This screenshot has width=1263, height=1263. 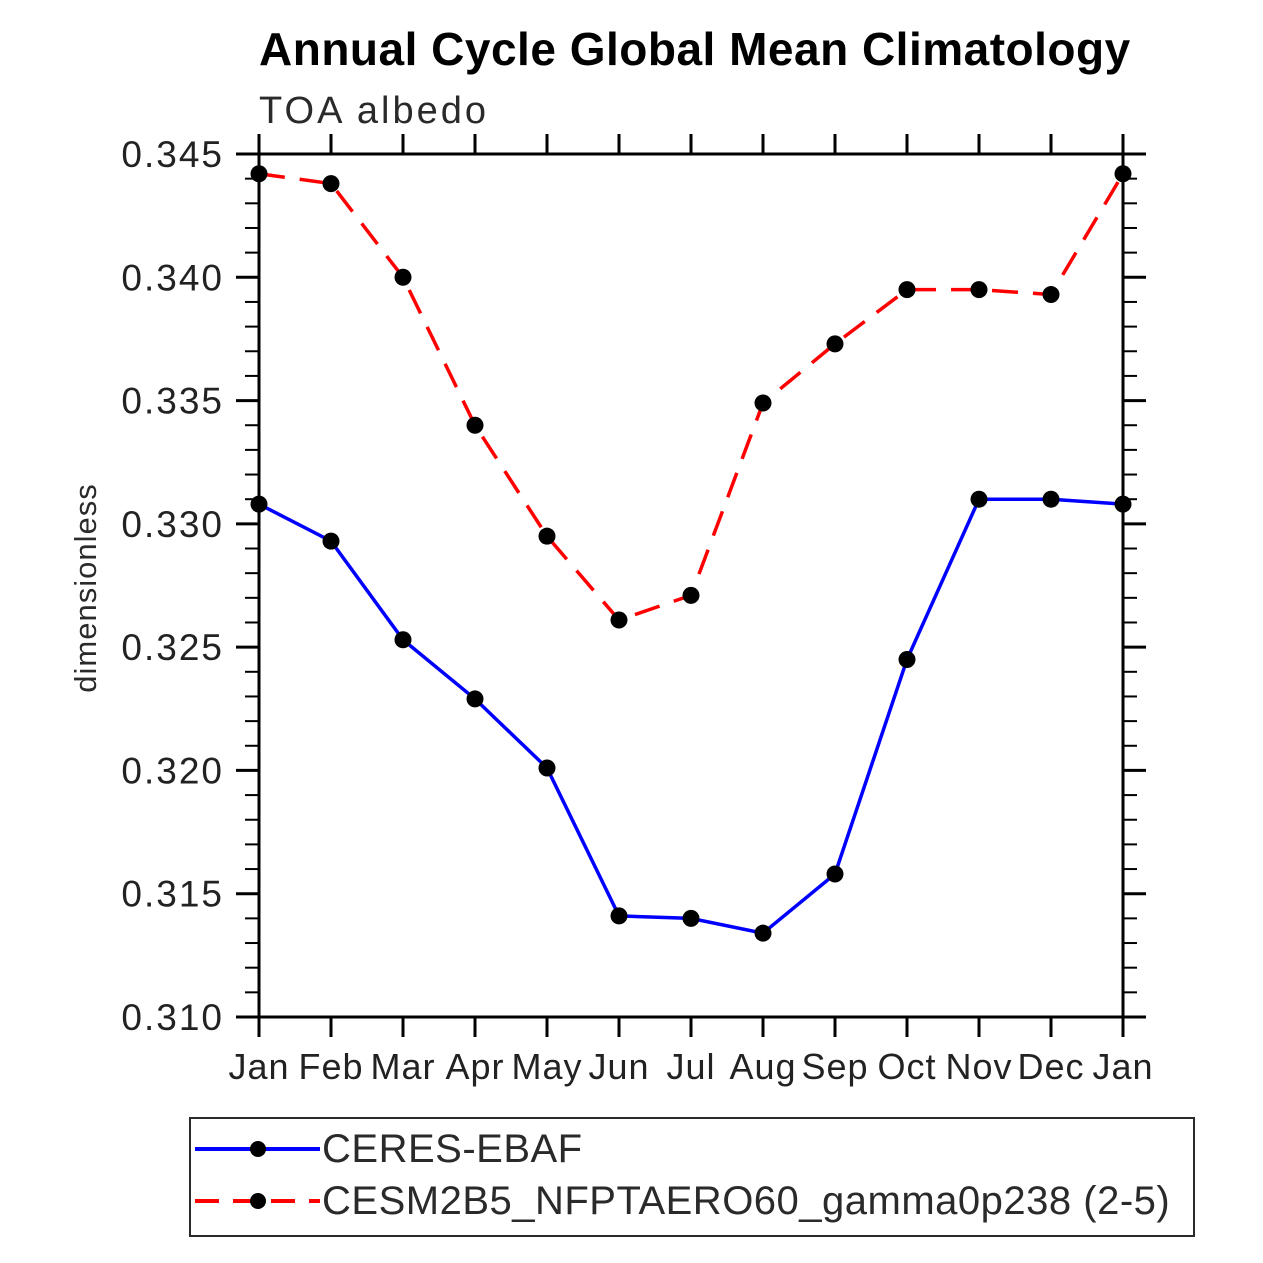 I want to click on chart-title: Annual Cycle Global Mean Climatology, so click(x=695, y=49).